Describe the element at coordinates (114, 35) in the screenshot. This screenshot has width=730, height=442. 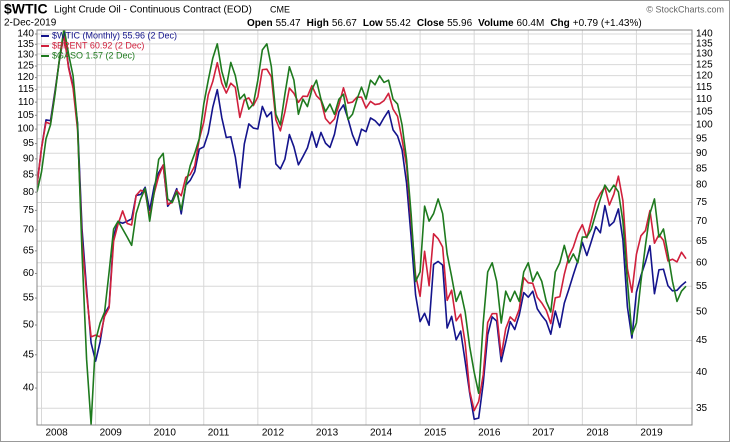
I see `legend-label: $WTIC (Monthly) 55.96 (2 Dec)` at that location.